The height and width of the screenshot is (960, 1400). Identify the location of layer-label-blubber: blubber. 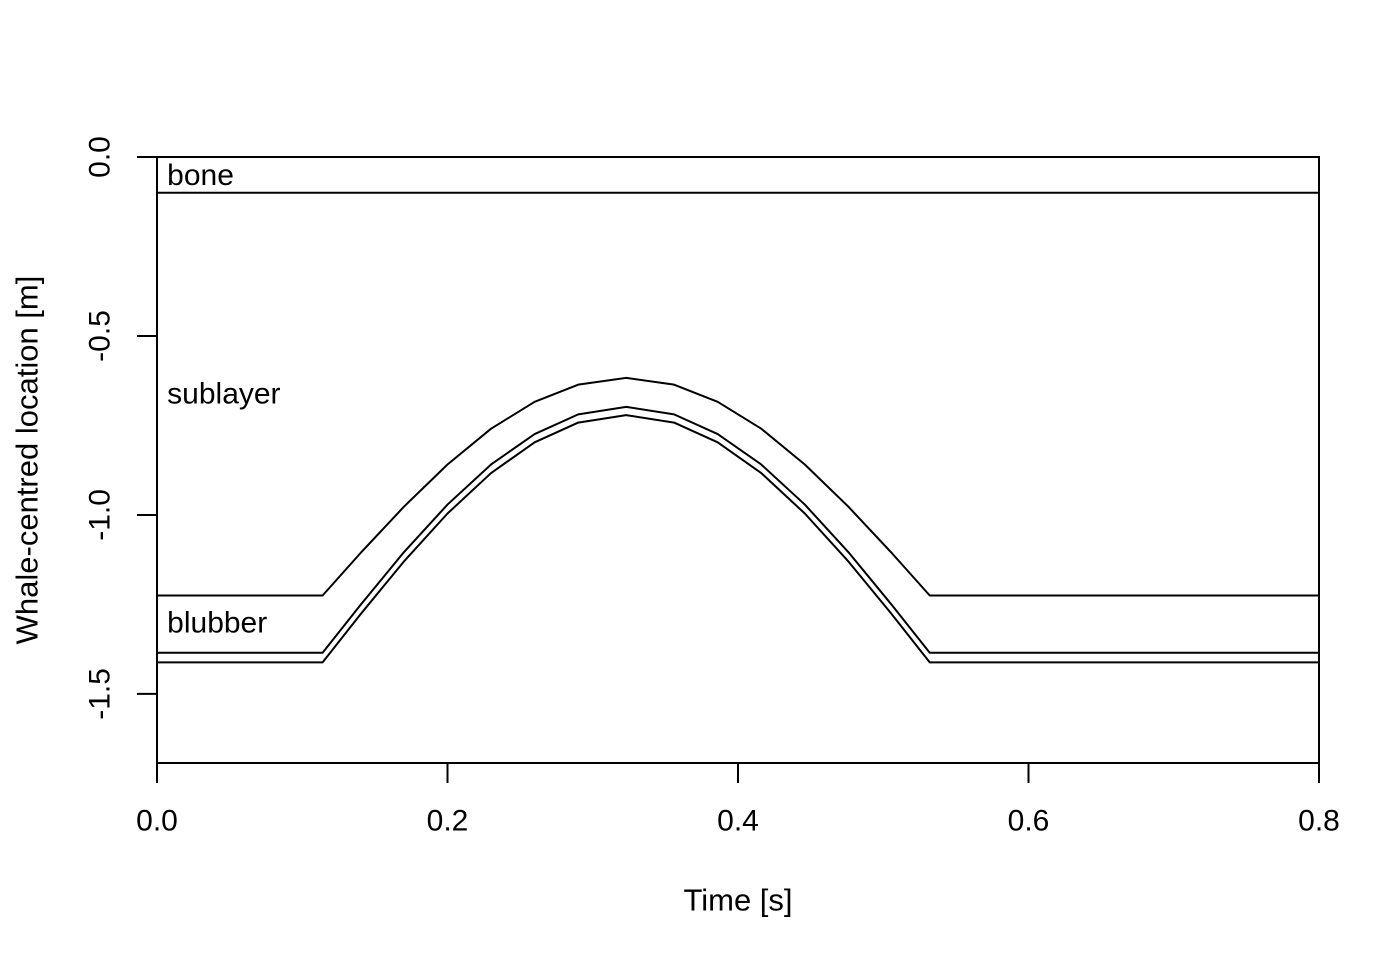
(217, 623).